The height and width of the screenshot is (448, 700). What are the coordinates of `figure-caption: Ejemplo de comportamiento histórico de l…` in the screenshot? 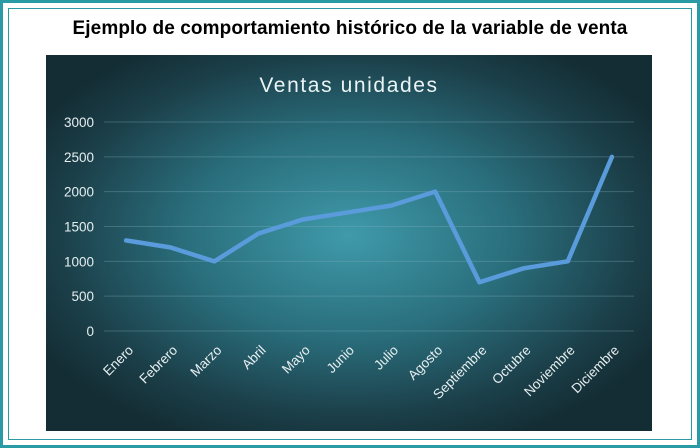 It's located at (350, 28).